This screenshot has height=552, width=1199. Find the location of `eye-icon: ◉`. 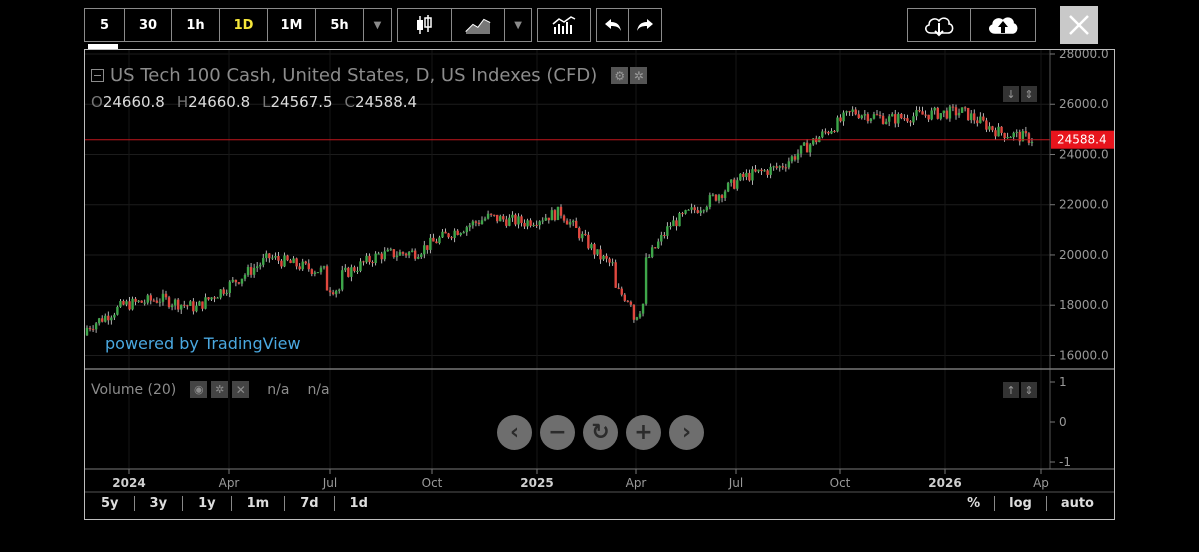

eye-icon: ◉ is located at coordinates (199, 389).